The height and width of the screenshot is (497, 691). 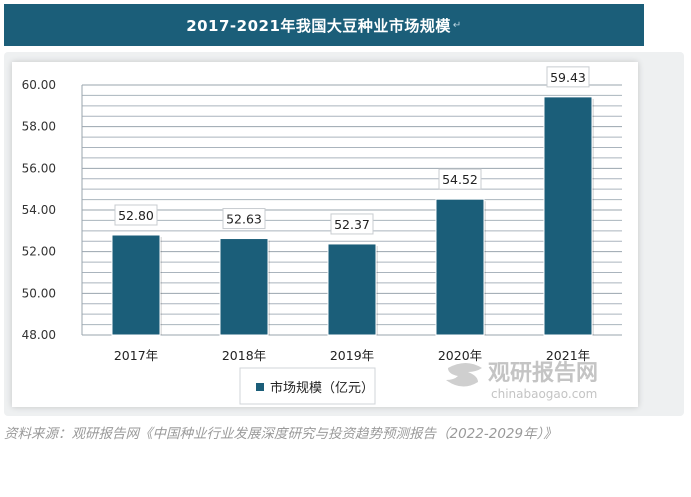 What do you see at coordinates (39, 293) in the screenshot?
I see `y-tick-label: 50.00` at bounding box center [39, 293].